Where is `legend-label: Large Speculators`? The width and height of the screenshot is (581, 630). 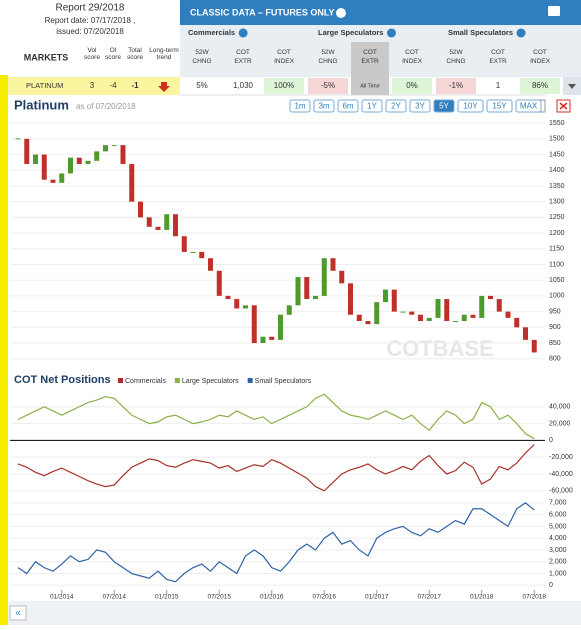 legend-label: Large Speculators is located at coordinates (210, 381).